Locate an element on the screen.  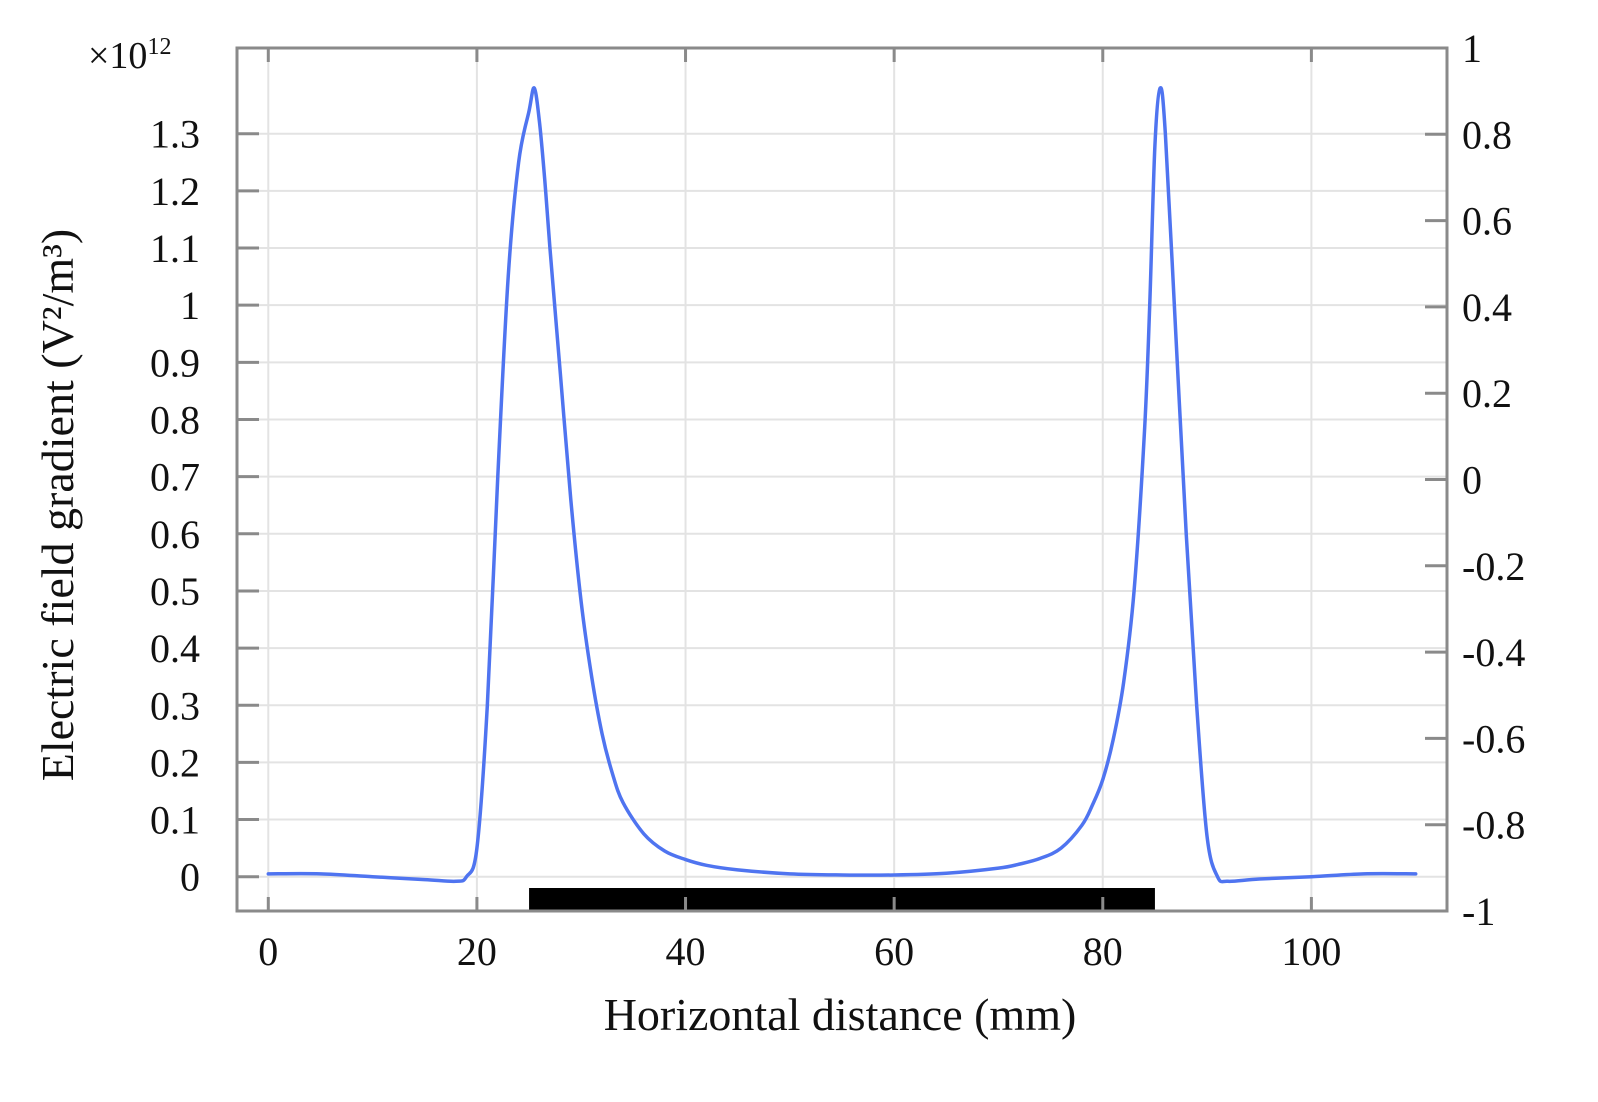
y-axis-exponent-base: ×10 is located at coordinates (117, 56).